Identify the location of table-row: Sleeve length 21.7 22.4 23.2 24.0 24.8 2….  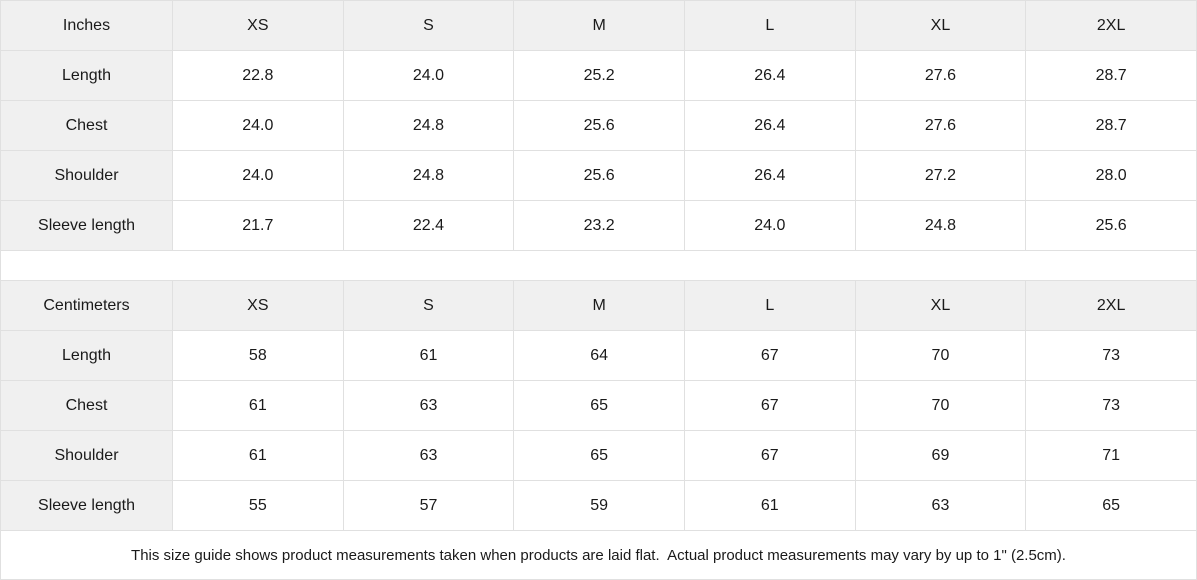
(598, 225).